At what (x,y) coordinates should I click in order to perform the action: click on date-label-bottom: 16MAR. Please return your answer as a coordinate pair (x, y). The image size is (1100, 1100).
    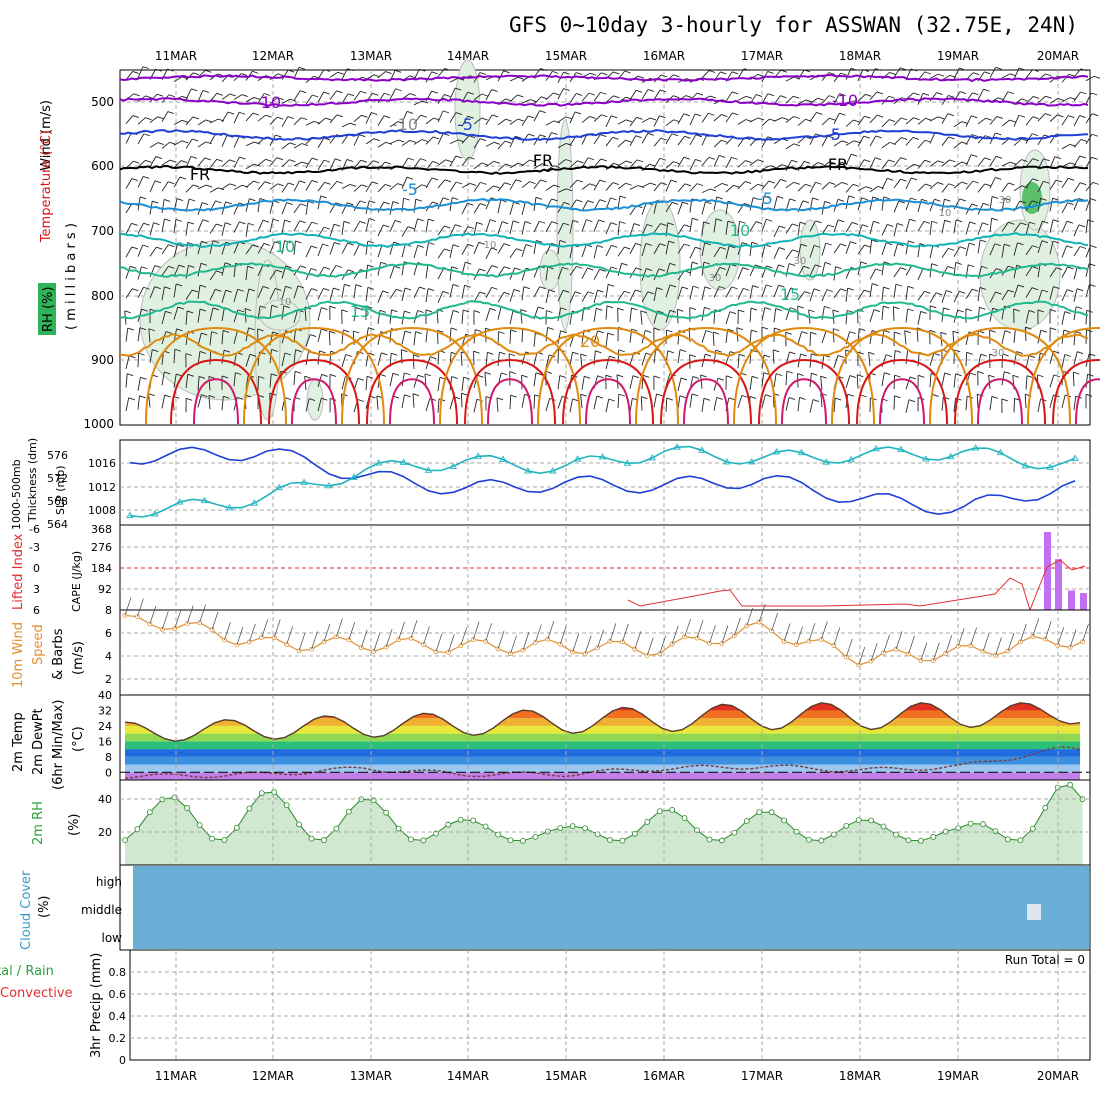
    Looking at the image, I should click on (664, 1076).